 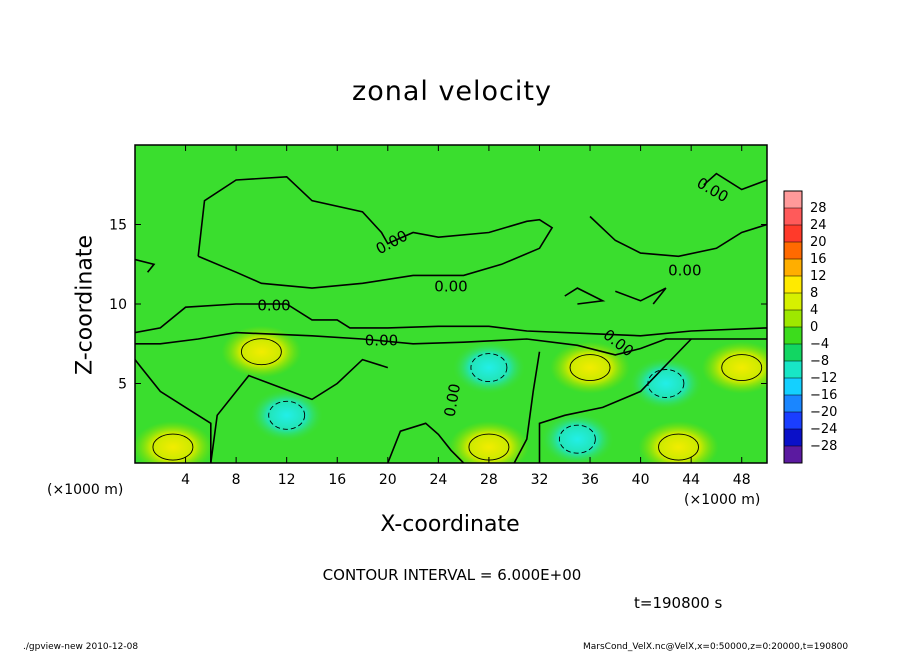 I want to click on x-tick-label: 32, so click(x=540, y=480).